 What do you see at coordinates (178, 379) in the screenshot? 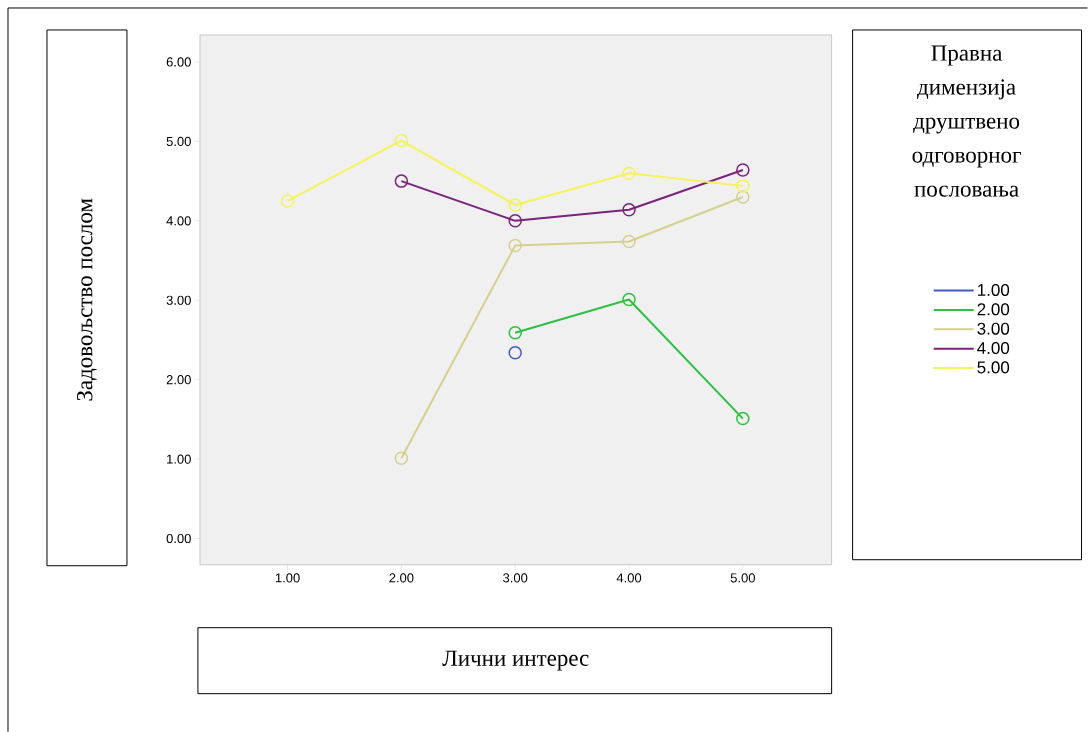
I see `y-tick-label: 2.00` at bounding box center [178, 379].